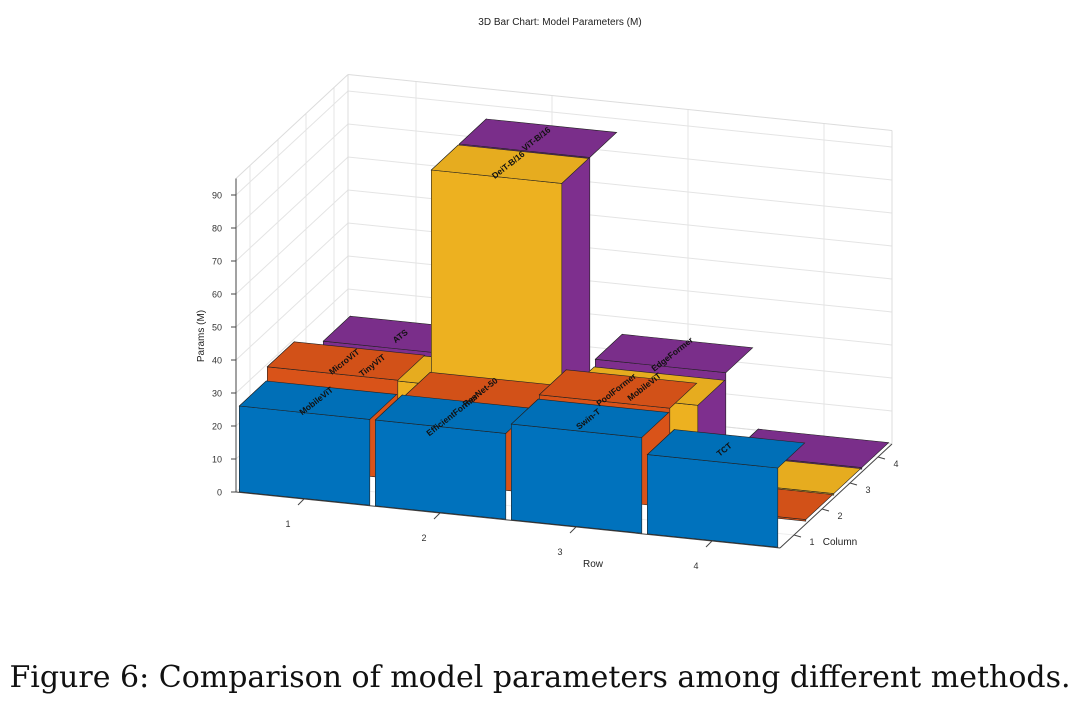 The image size is (1080, 713). I want to click on chart-title: 3D Bar Chart: Model Parameters (M), so click(559, 22).